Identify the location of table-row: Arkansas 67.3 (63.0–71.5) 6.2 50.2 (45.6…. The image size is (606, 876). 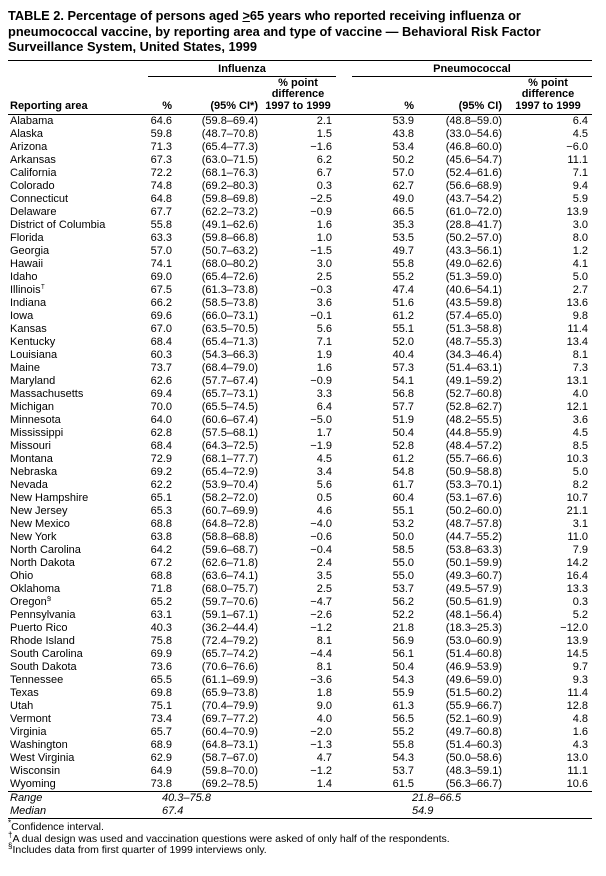
(300, 160).